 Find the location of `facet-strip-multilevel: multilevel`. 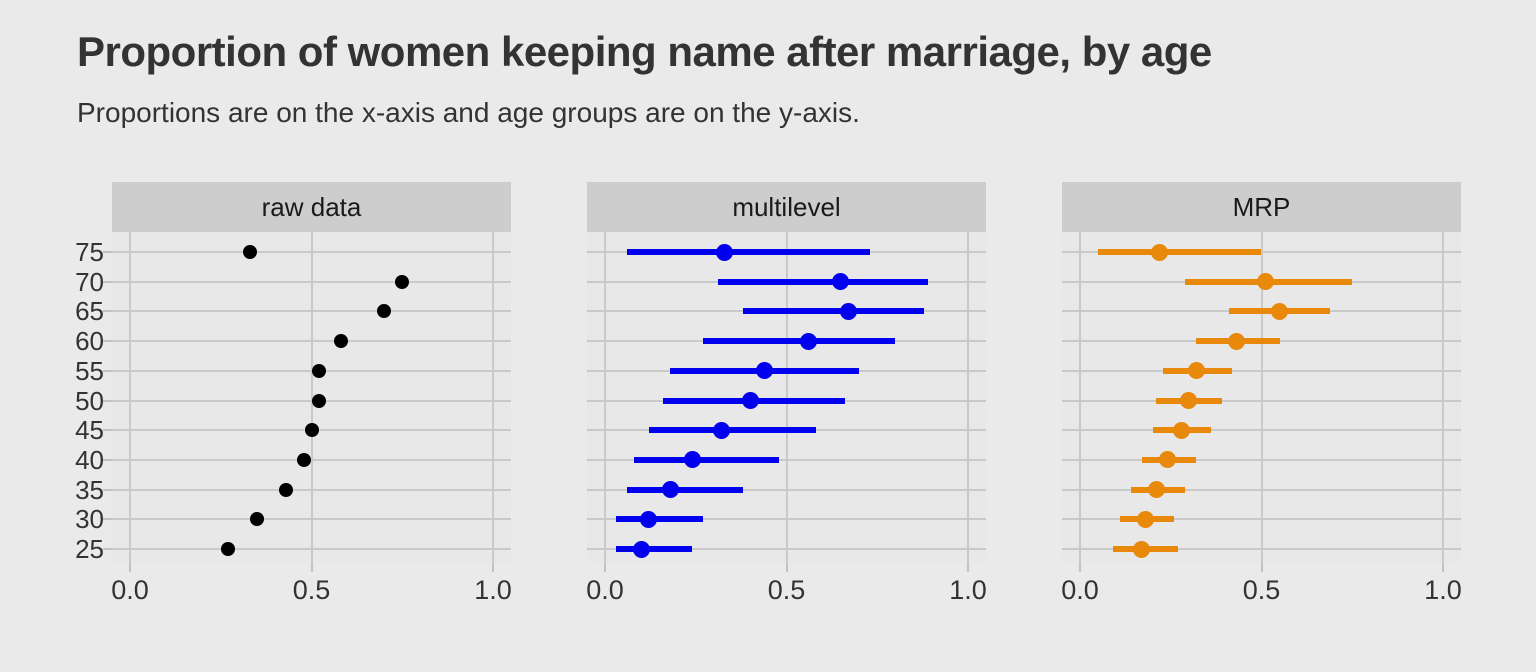

facet-strip-multilevel: multilevel is located at coordinates (786, 207).